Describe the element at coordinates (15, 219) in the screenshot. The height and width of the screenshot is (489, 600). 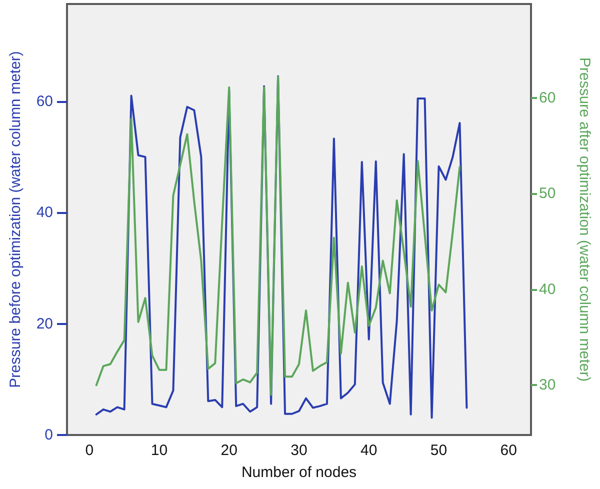
I see `y-axis-title: Pressure before optimization (water column meter)` at that location.